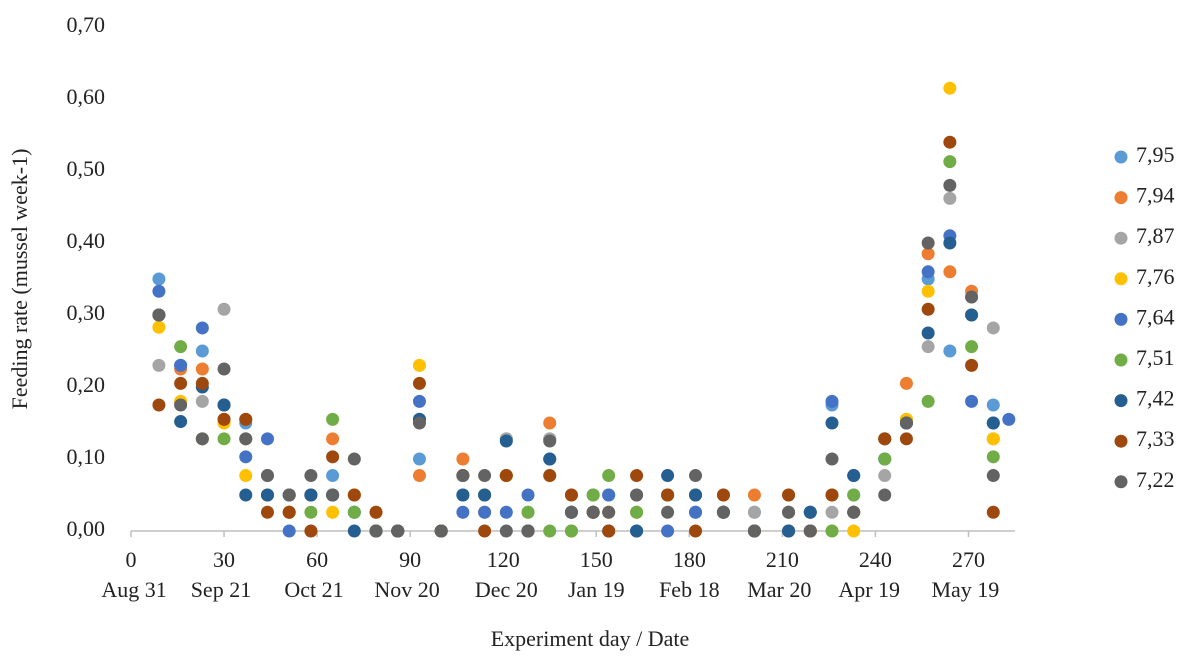  What do you see at coordinates (1155, 154) in the screenshot?
I see `legend-label: 7,95` at bounding box center [1155, 154].